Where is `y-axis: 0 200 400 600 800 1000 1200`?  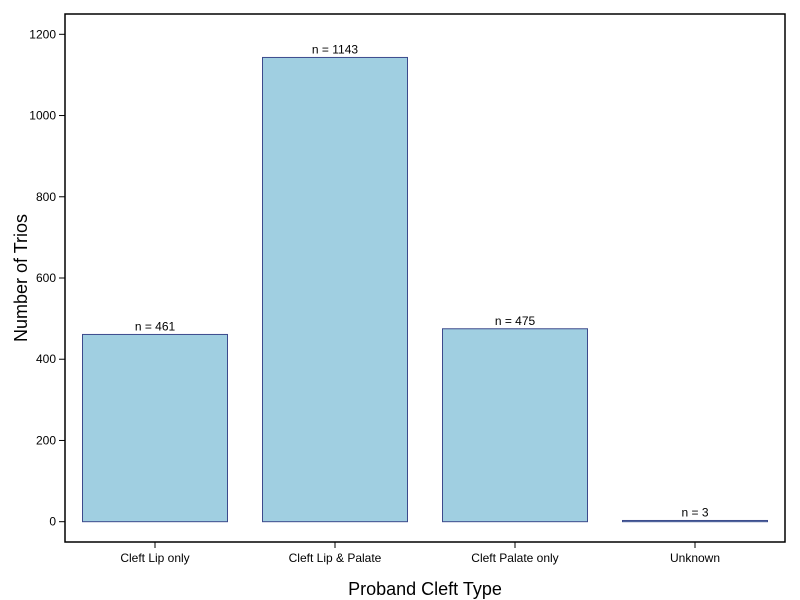 y-axis: 0 200 400 600 800 1000 1200 is located at coordinates (47, 278).